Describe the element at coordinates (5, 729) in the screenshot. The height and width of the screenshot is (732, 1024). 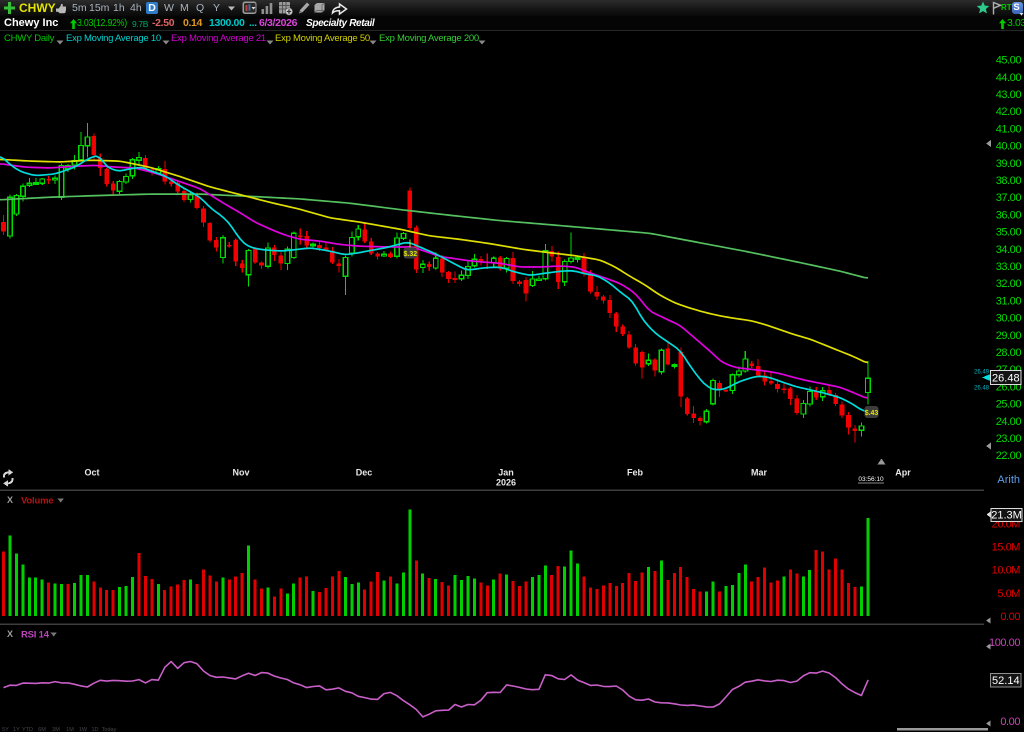
I see `svg-text: 5Y` at that location.